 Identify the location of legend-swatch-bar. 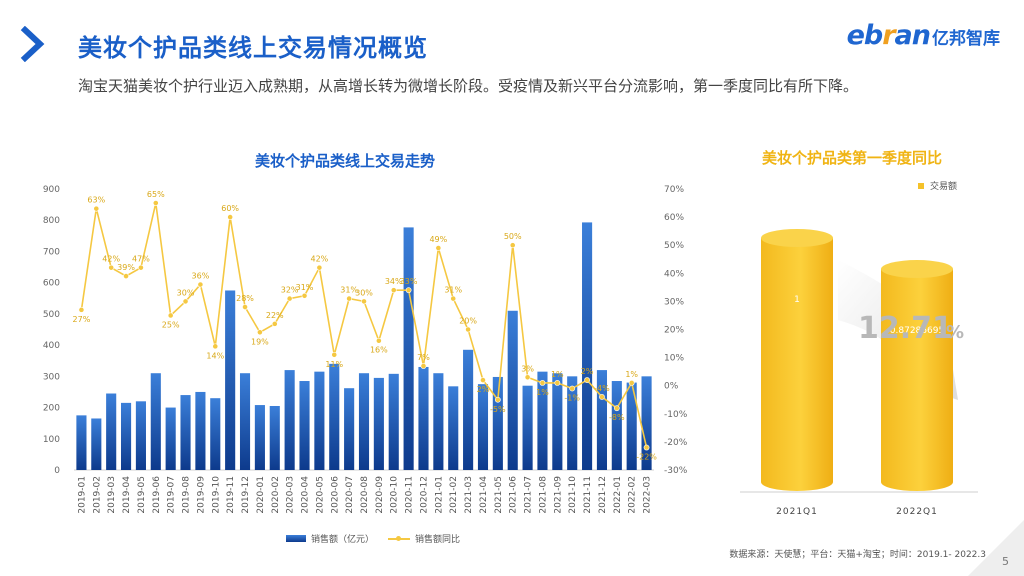
(296, 538).